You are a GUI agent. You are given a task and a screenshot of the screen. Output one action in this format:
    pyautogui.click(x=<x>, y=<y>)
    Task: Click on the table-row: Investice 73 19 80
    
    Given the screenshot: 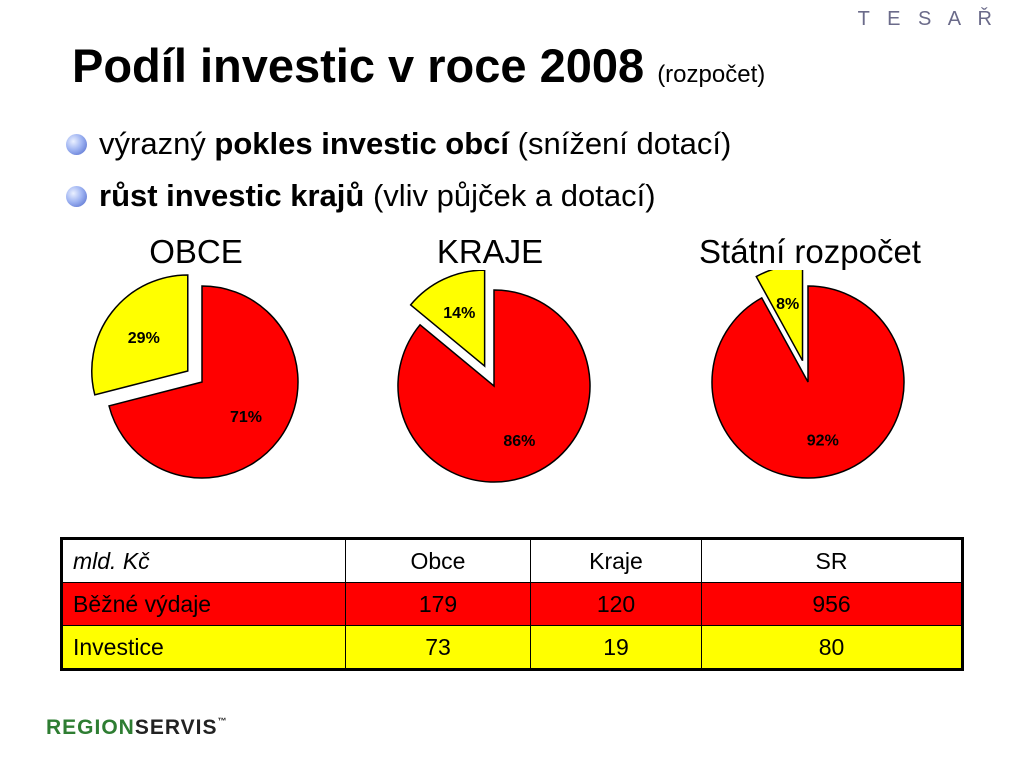 What is the action you would take?
    pyautogui.click(x=512, y=647)
    